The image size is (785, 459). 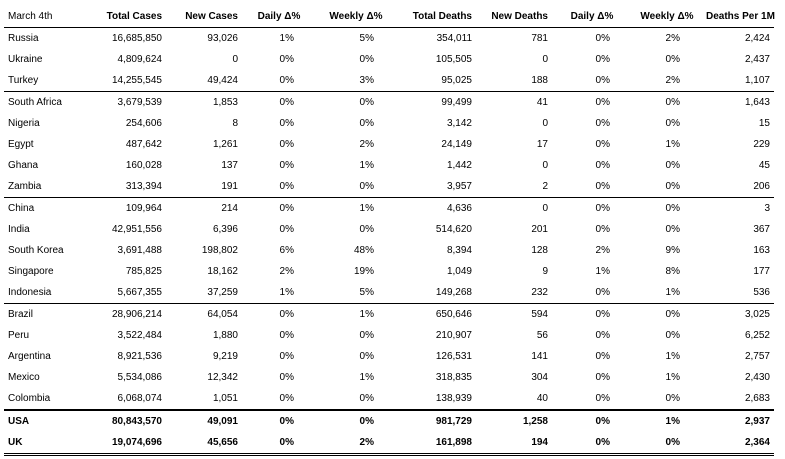 I want to click on table-row: Nigeria 254,606 8 0% 0% 3,142 0 0% 0% 15, so click(x=389, y=123).